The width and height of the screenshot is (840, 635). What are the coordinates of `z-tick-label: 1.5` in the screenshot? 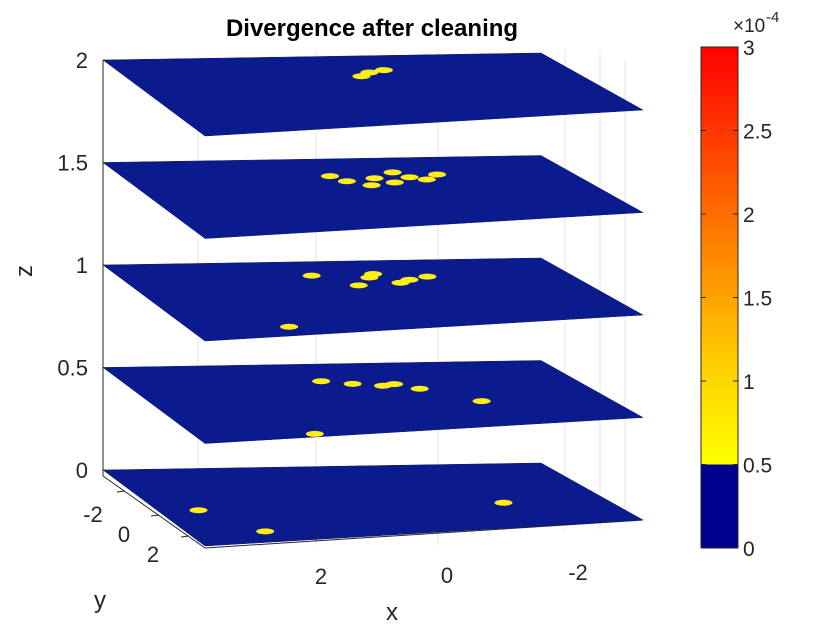 It's located at (72, 163).